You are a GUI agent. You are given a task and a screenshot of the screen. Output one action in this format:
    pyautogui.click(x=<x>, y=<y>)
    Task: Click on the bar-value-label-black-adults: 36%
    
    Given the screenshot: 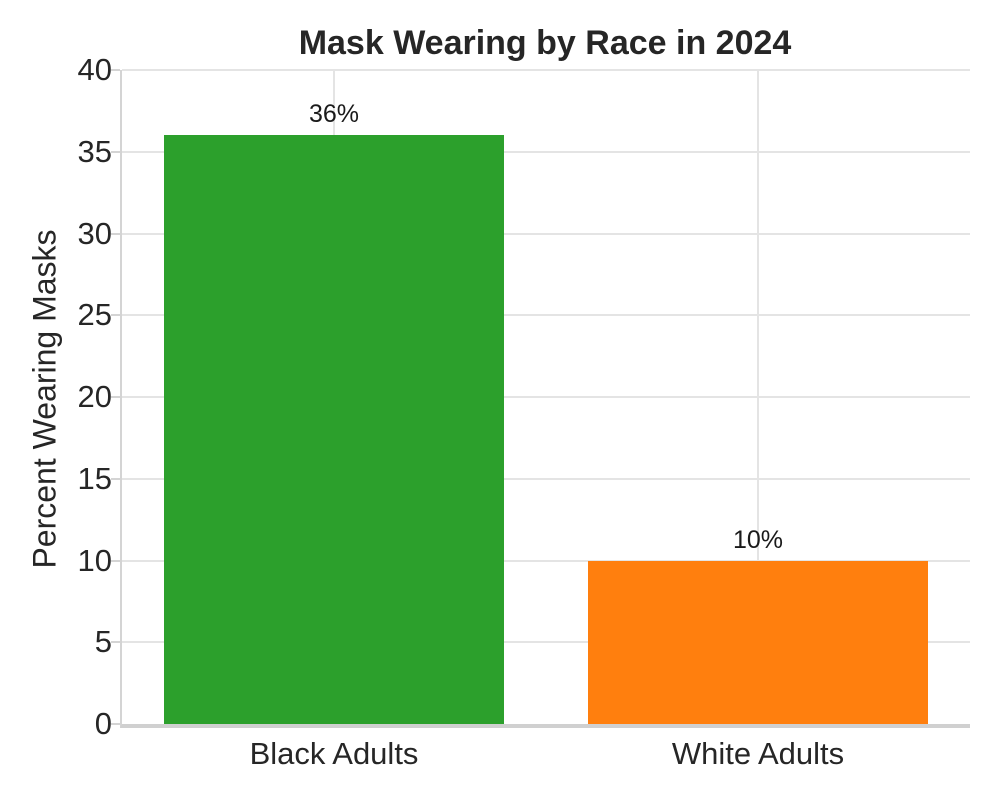 What is the action you would take?
    pyautogui.click(x=334, y=114)
    